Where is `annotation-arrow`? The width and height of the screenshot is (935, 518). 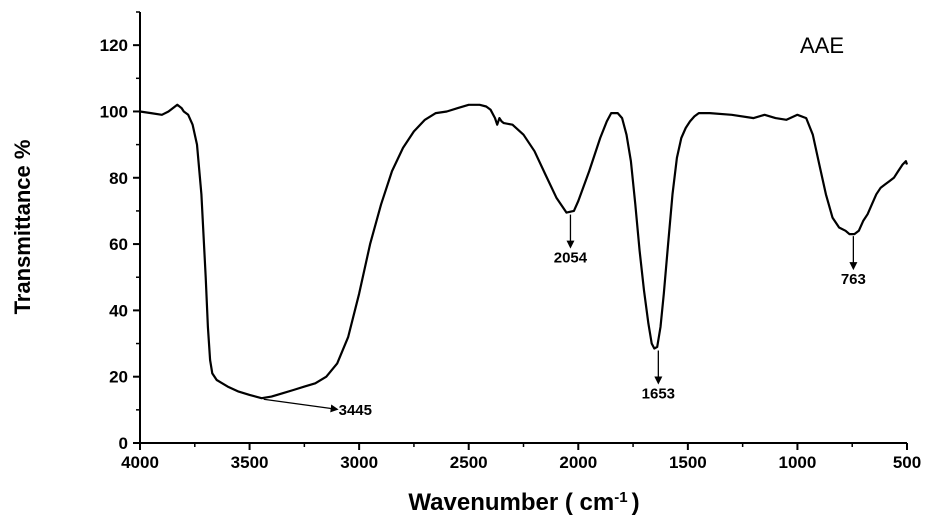
annotation-arrow is located at coordinates (301, 405).